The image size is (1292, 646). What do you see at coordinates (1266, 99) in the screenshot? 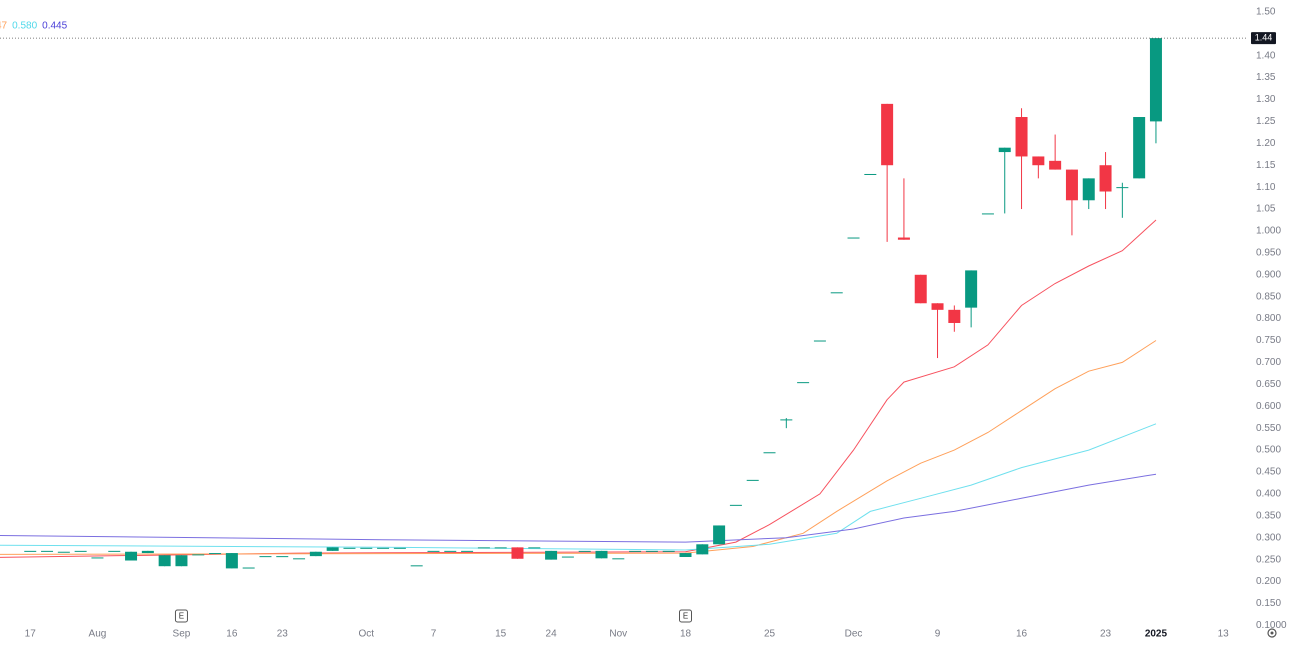
I see `y-tick-label: 1.30` at bounding box center [1266, 99].